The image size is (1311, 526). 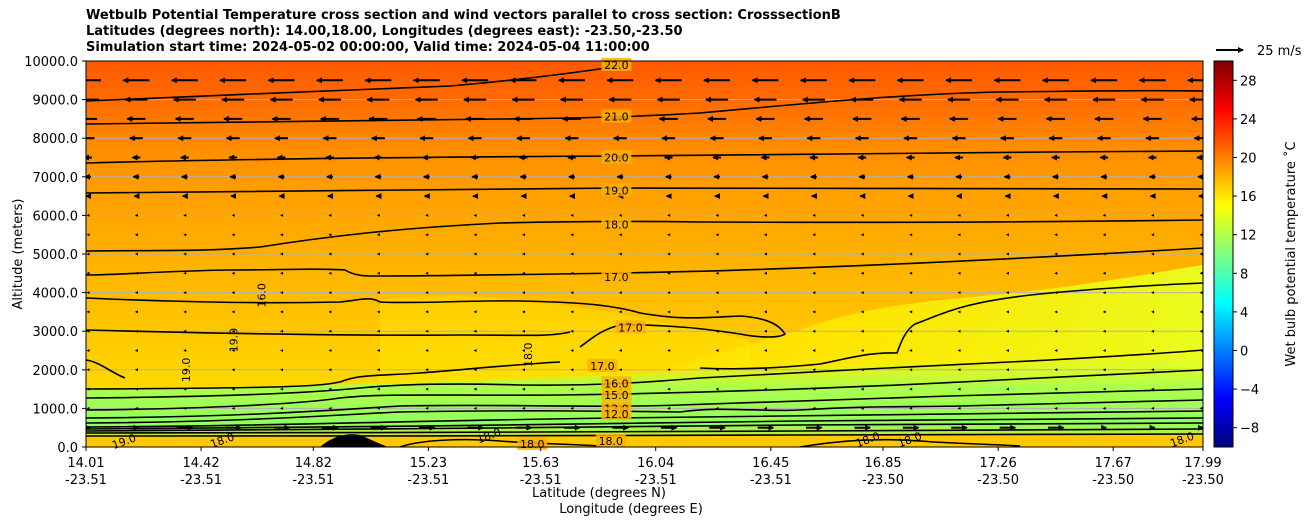 I want to click on contour-label: 19.0, so click(x=234, y=340).